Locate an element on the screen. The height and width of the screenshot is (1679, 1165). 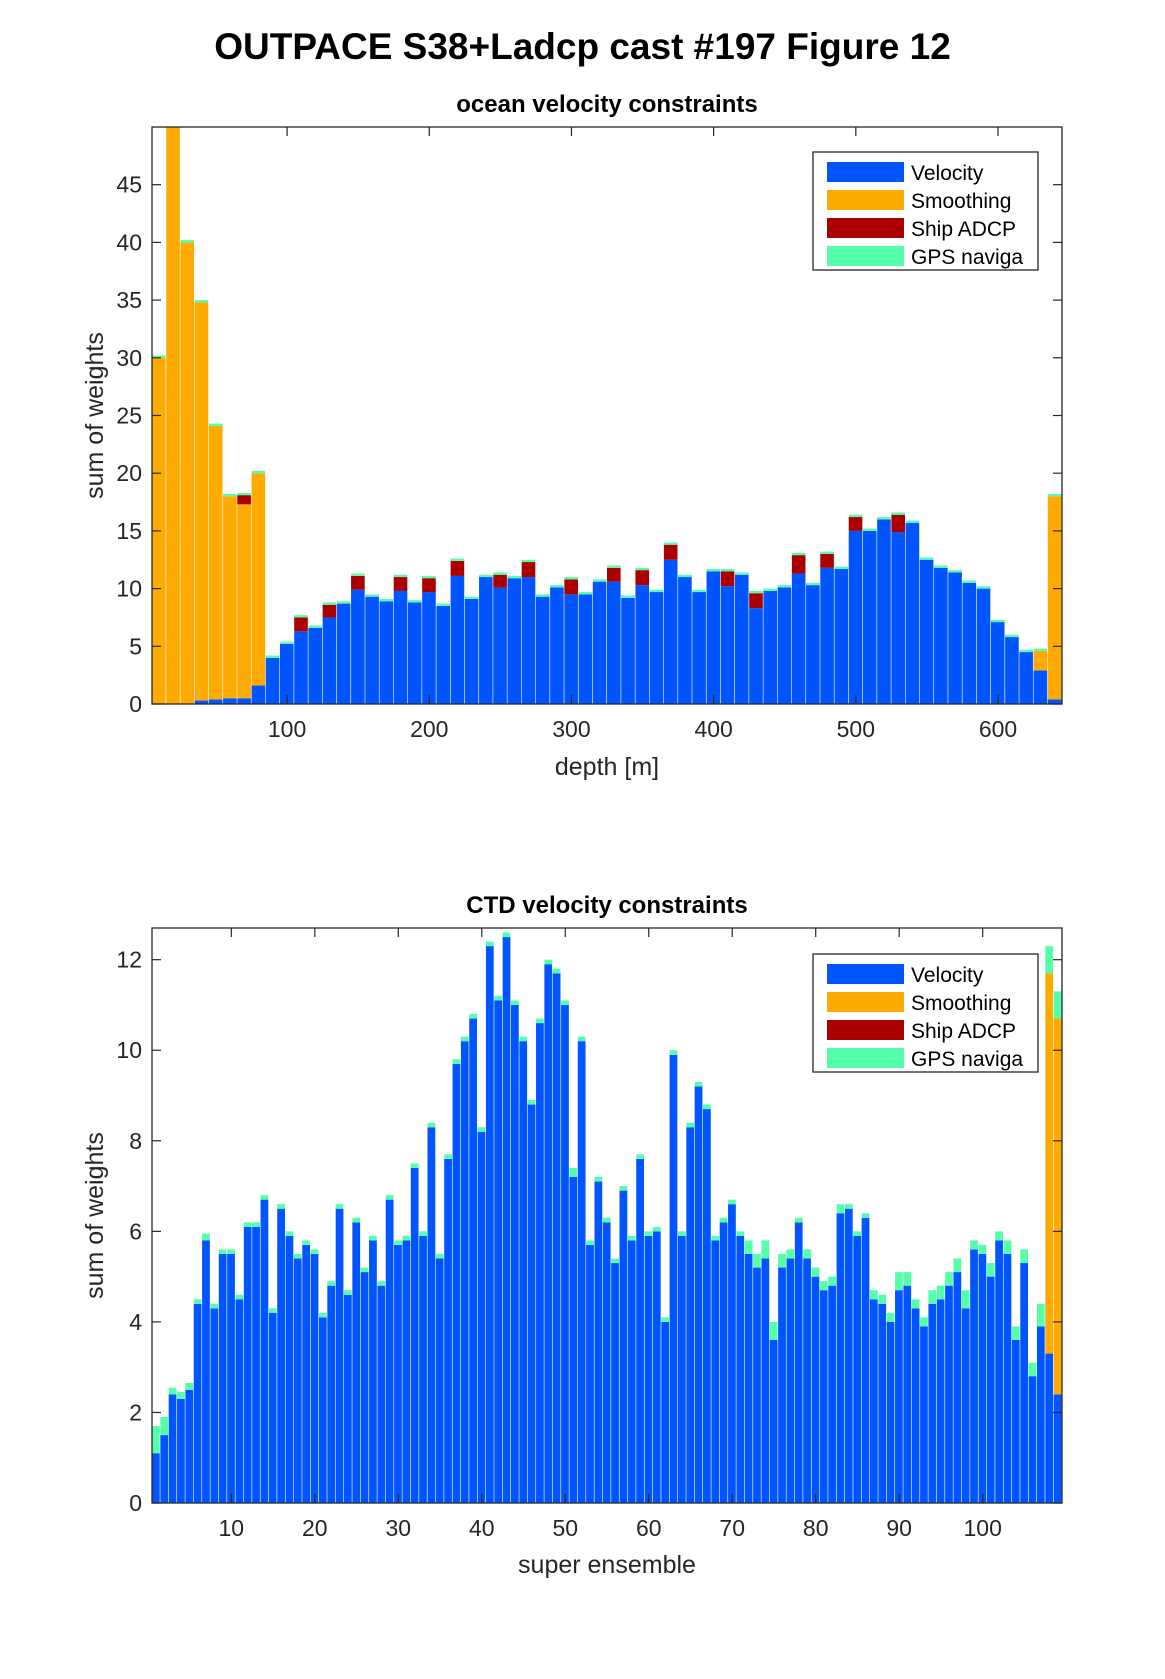
x-tick-label: 600 is located at coordinates (998, 729).